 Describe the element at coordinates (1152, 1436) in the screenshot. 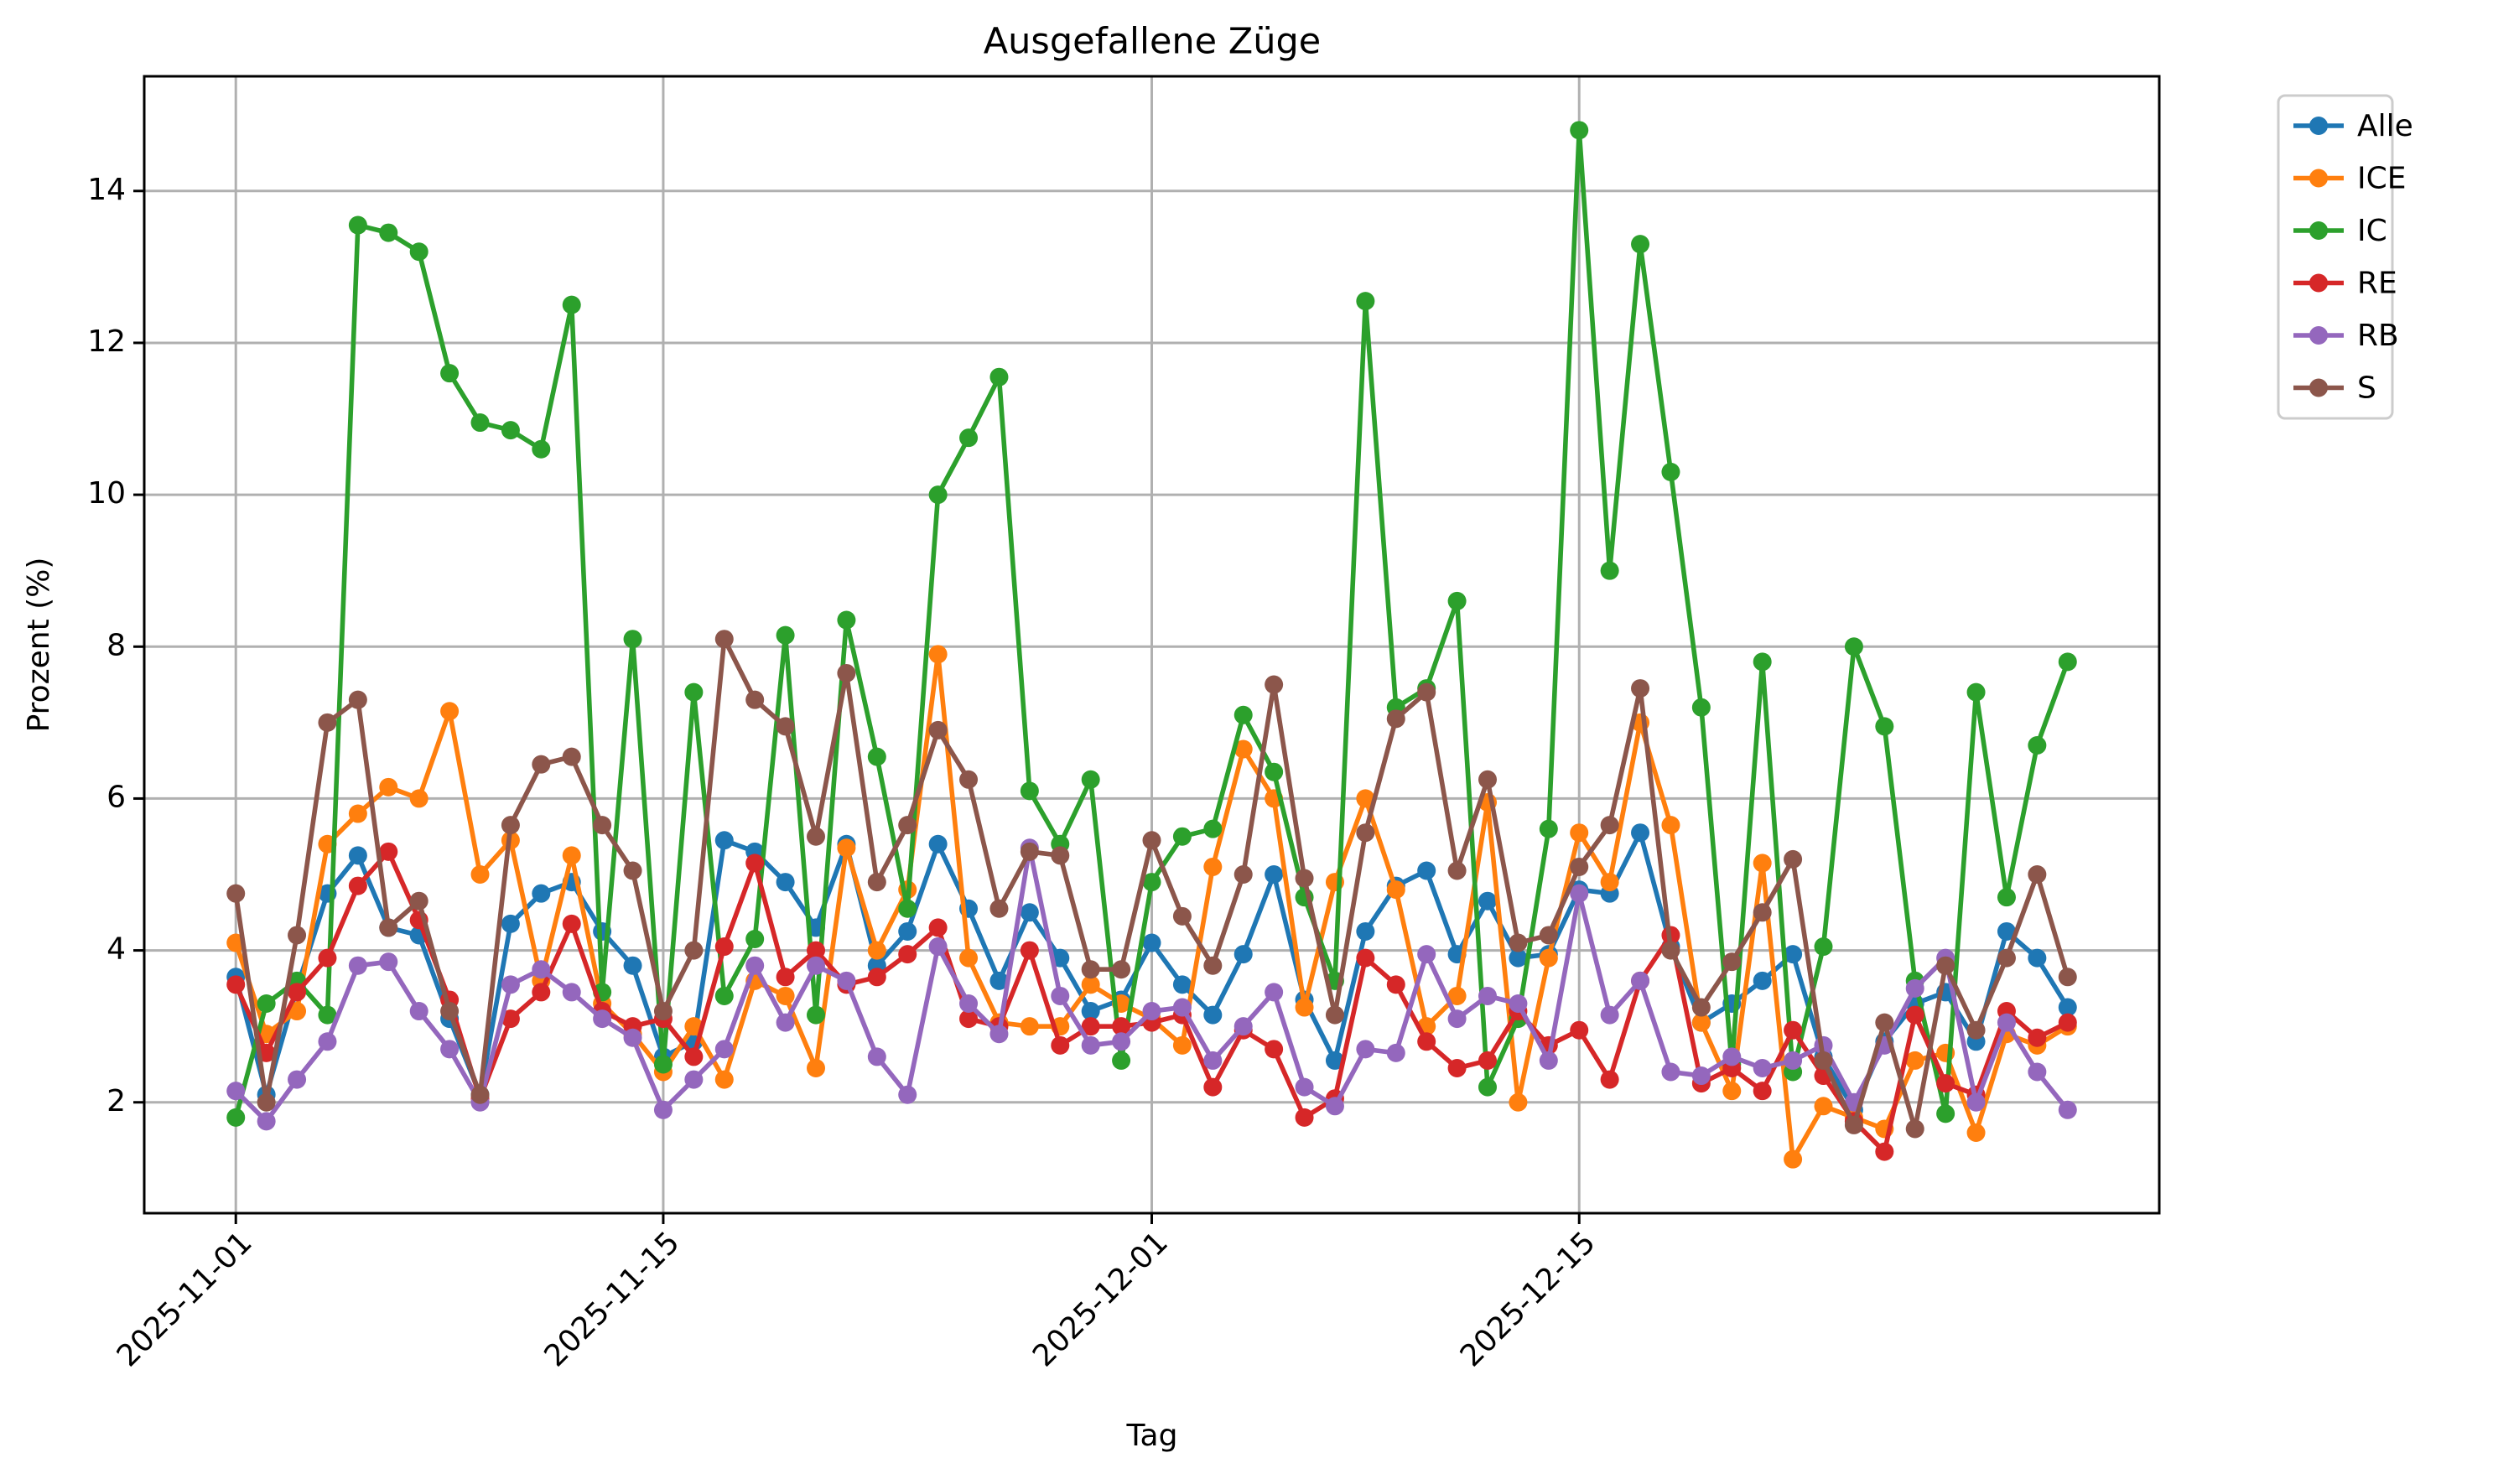

I see `x-axis-label: Tag` at that location.